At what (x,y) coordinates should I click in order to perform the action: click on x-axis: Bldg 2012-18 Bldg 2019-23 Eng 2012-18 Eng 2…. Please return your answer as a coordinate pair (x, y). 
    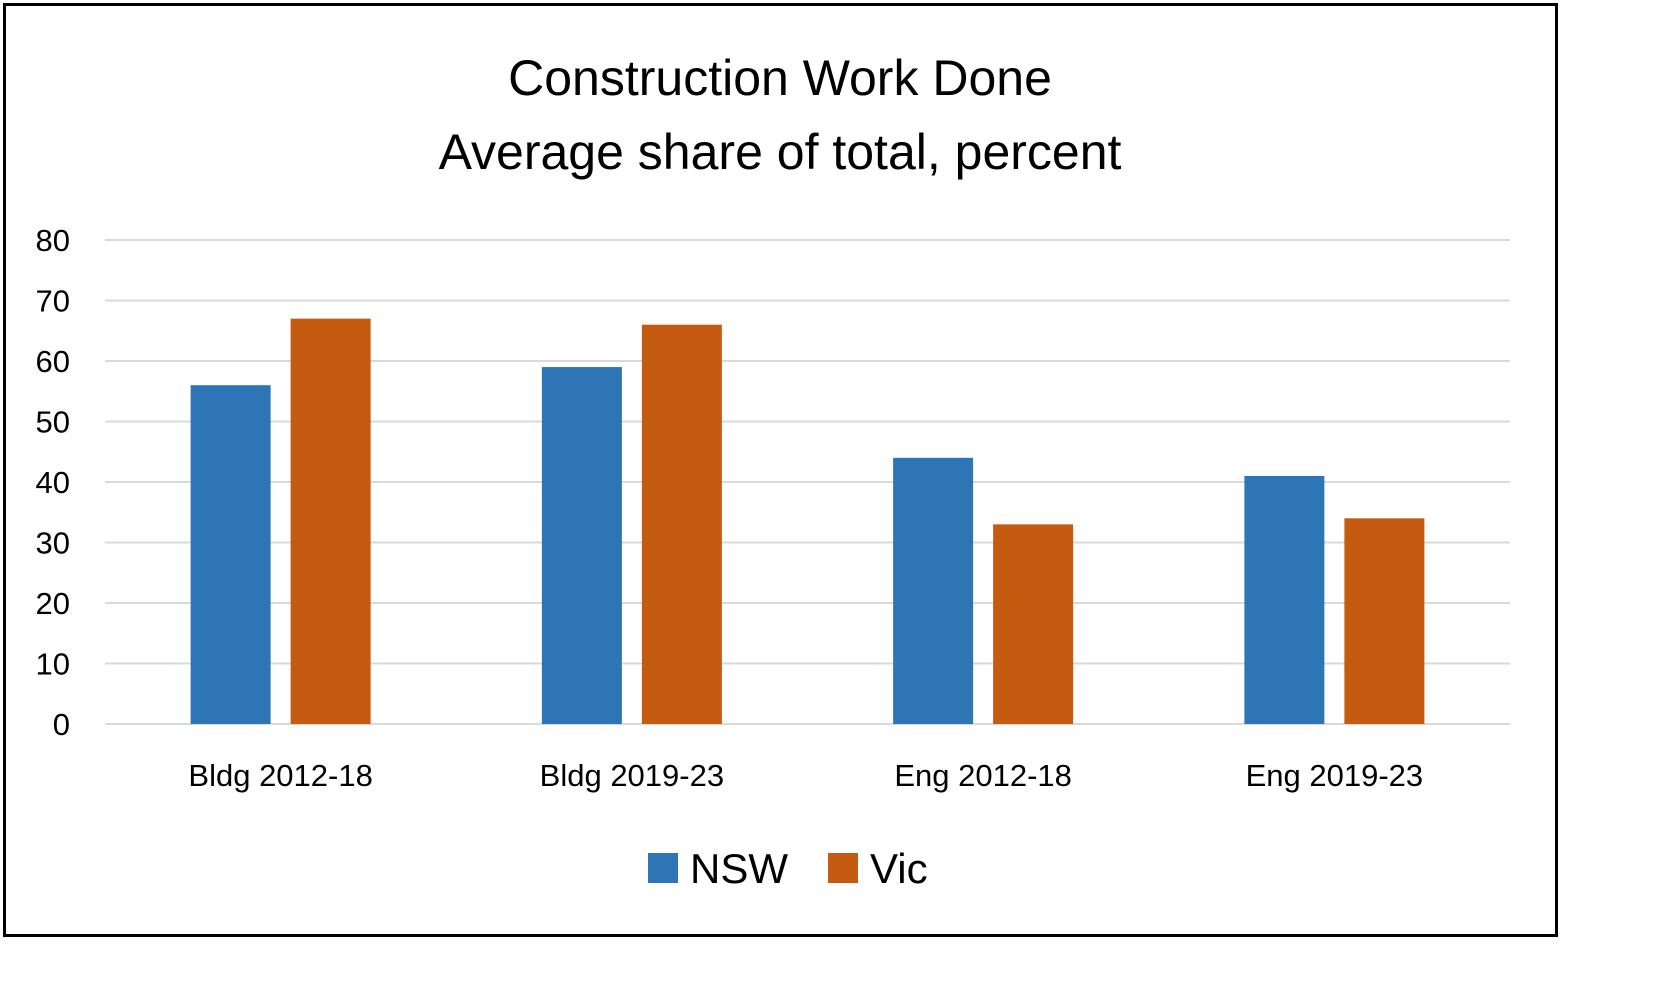
    Looking at the image, I should click on (805, 775).